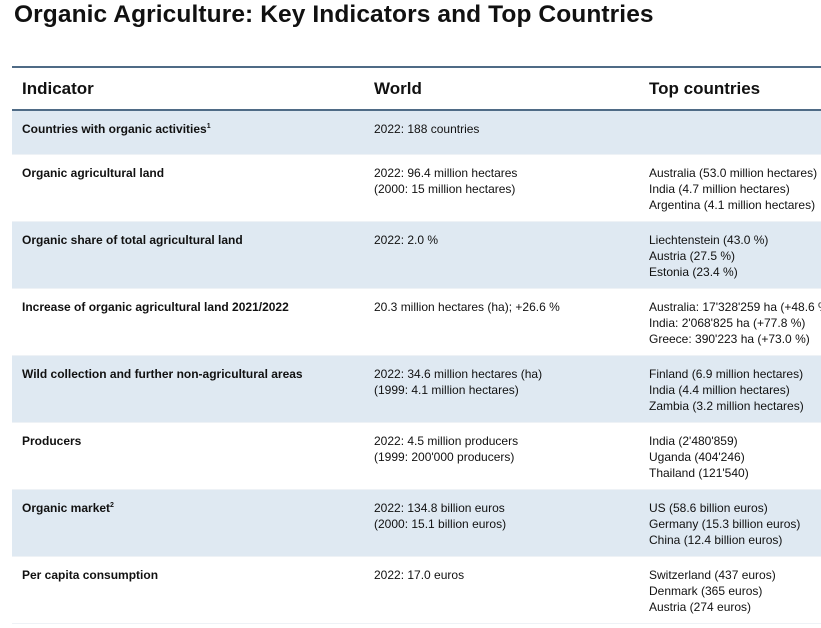  I want to click on top-country-value: Austria (27.5 %), so click(692, 255).